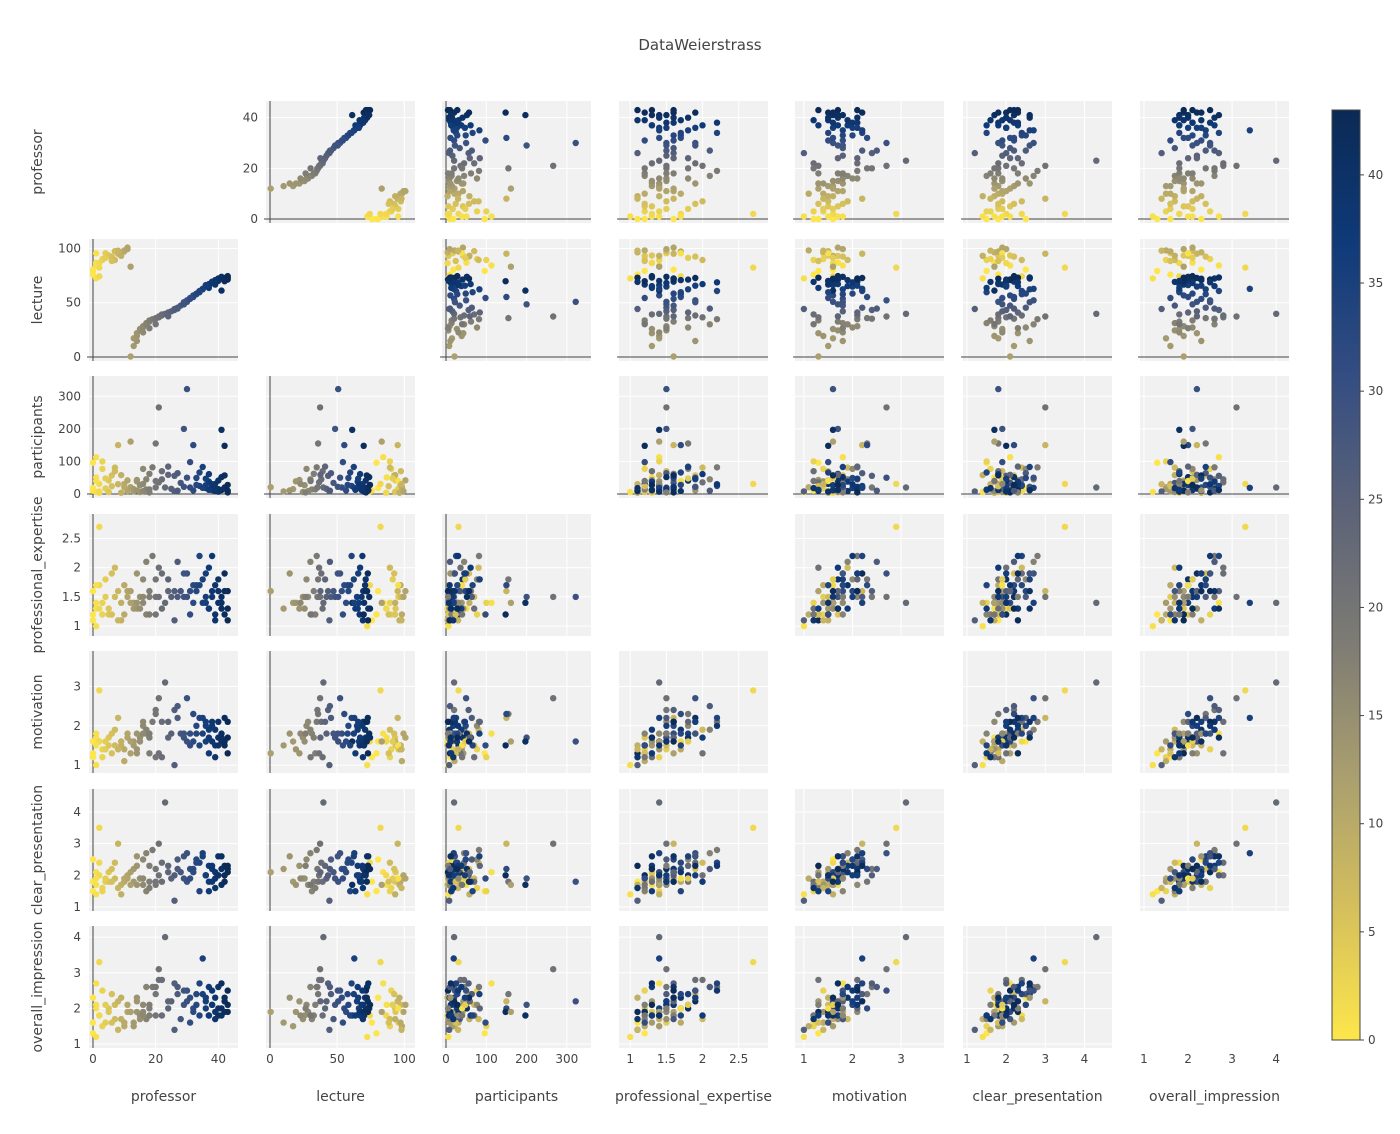 This screenshot has height=1134, width=1400. What do you see at coordinates (162, 300) in the screenshot?
I see `cell-lecture-vs-professor` at bounding box center [162, 300].